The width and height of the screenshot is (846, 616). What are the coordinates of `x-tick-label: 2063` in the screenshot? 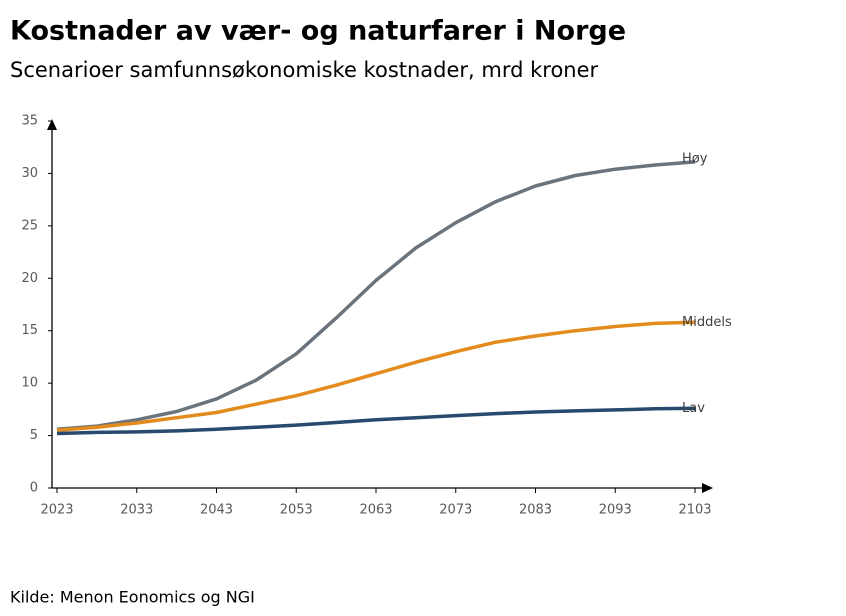 It's located at (375, 510).